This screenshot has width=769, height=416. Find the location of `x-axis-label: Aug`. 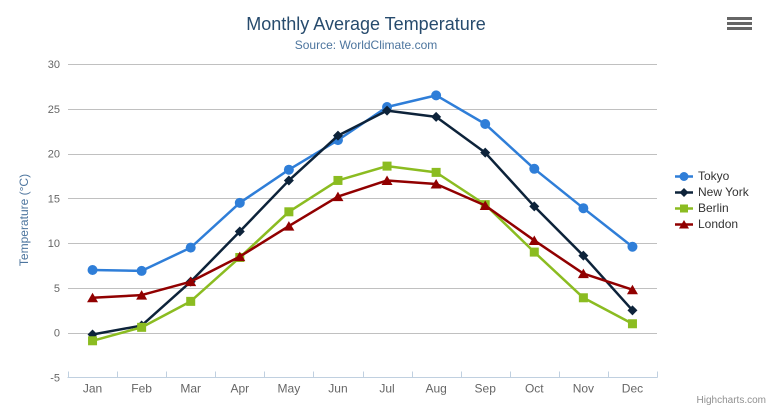

x-axis-label: Aug is located at coordinates (435, 389).